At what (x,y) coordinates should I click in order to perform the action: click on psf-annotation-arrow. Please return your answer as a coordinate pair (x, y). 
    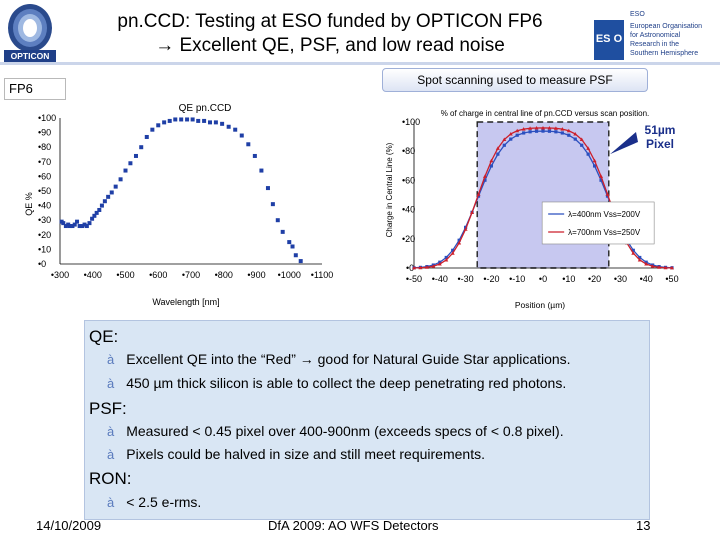
    Looking at the image, I should click on (624, 143).